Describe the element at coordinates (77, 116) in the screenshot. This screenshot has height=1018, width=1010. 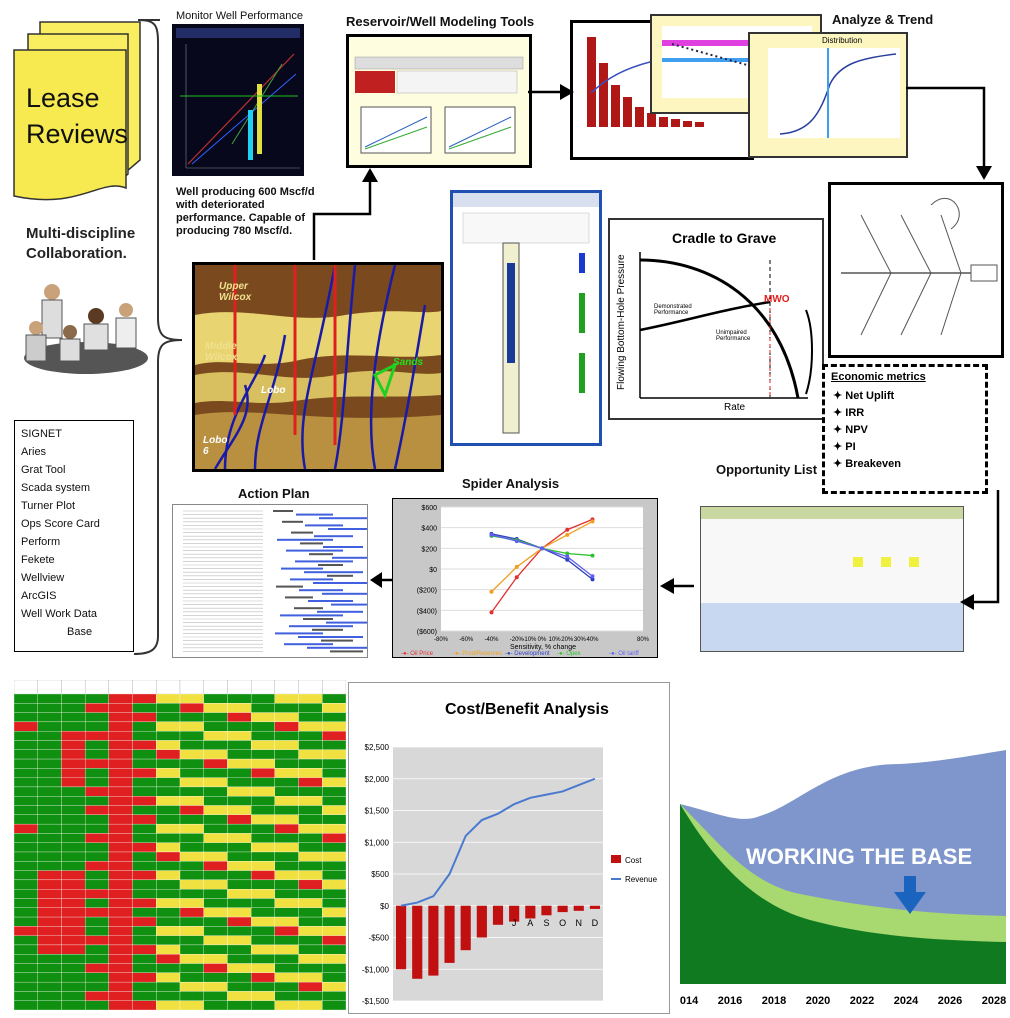
I see `lease-reviews-label: Lease Reviews` at that location.